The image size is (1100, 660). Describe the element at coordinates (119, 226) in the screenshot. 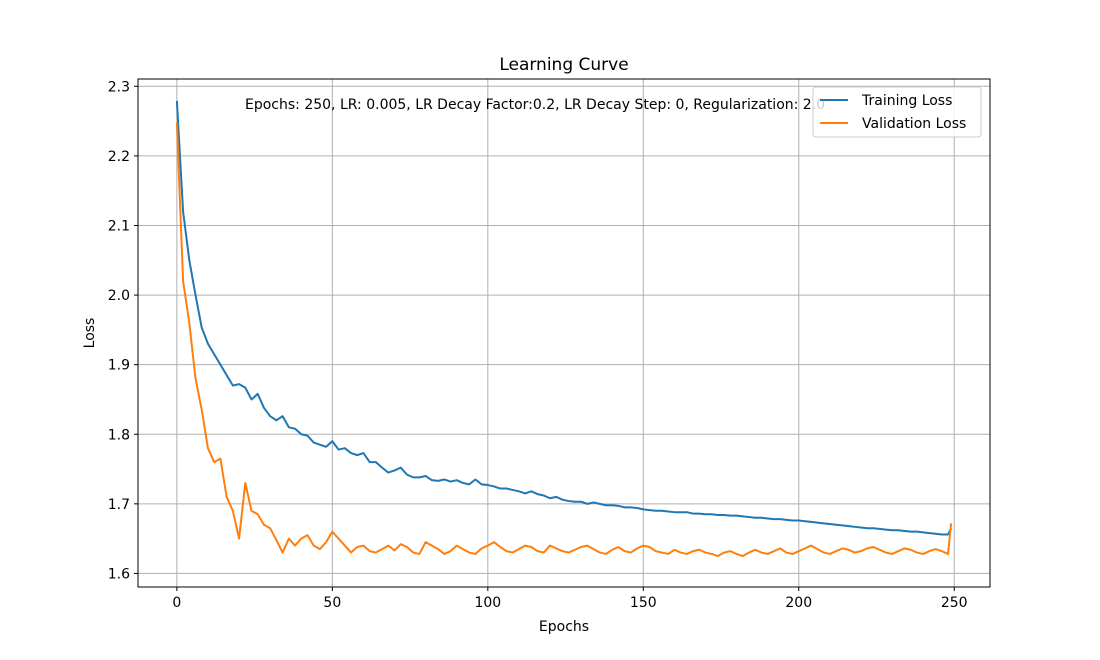

I see `y-tick-label: 2.1` at that location.